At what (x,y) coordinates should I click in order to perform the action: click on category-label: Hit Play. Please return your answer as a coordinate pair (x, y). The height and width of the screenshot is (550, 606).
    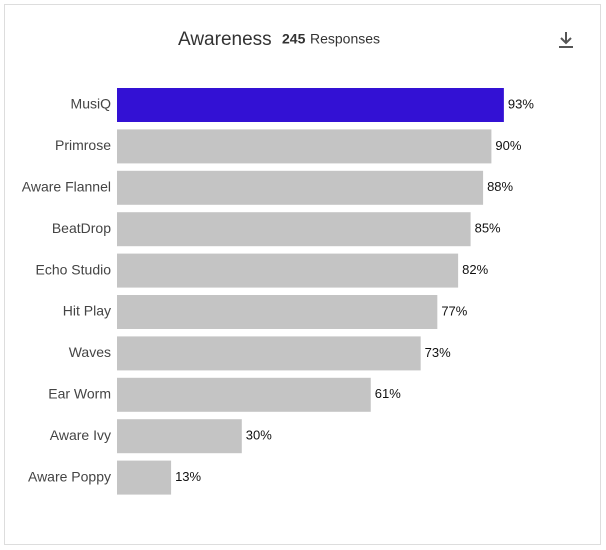
    Looking at the image, I should click on (87, 311).